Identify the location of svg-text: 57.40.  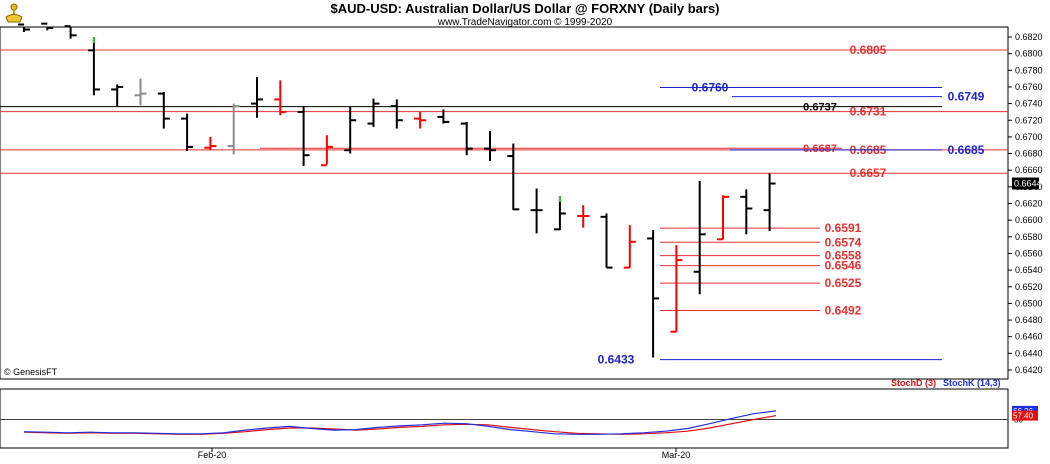
(1023, 416).